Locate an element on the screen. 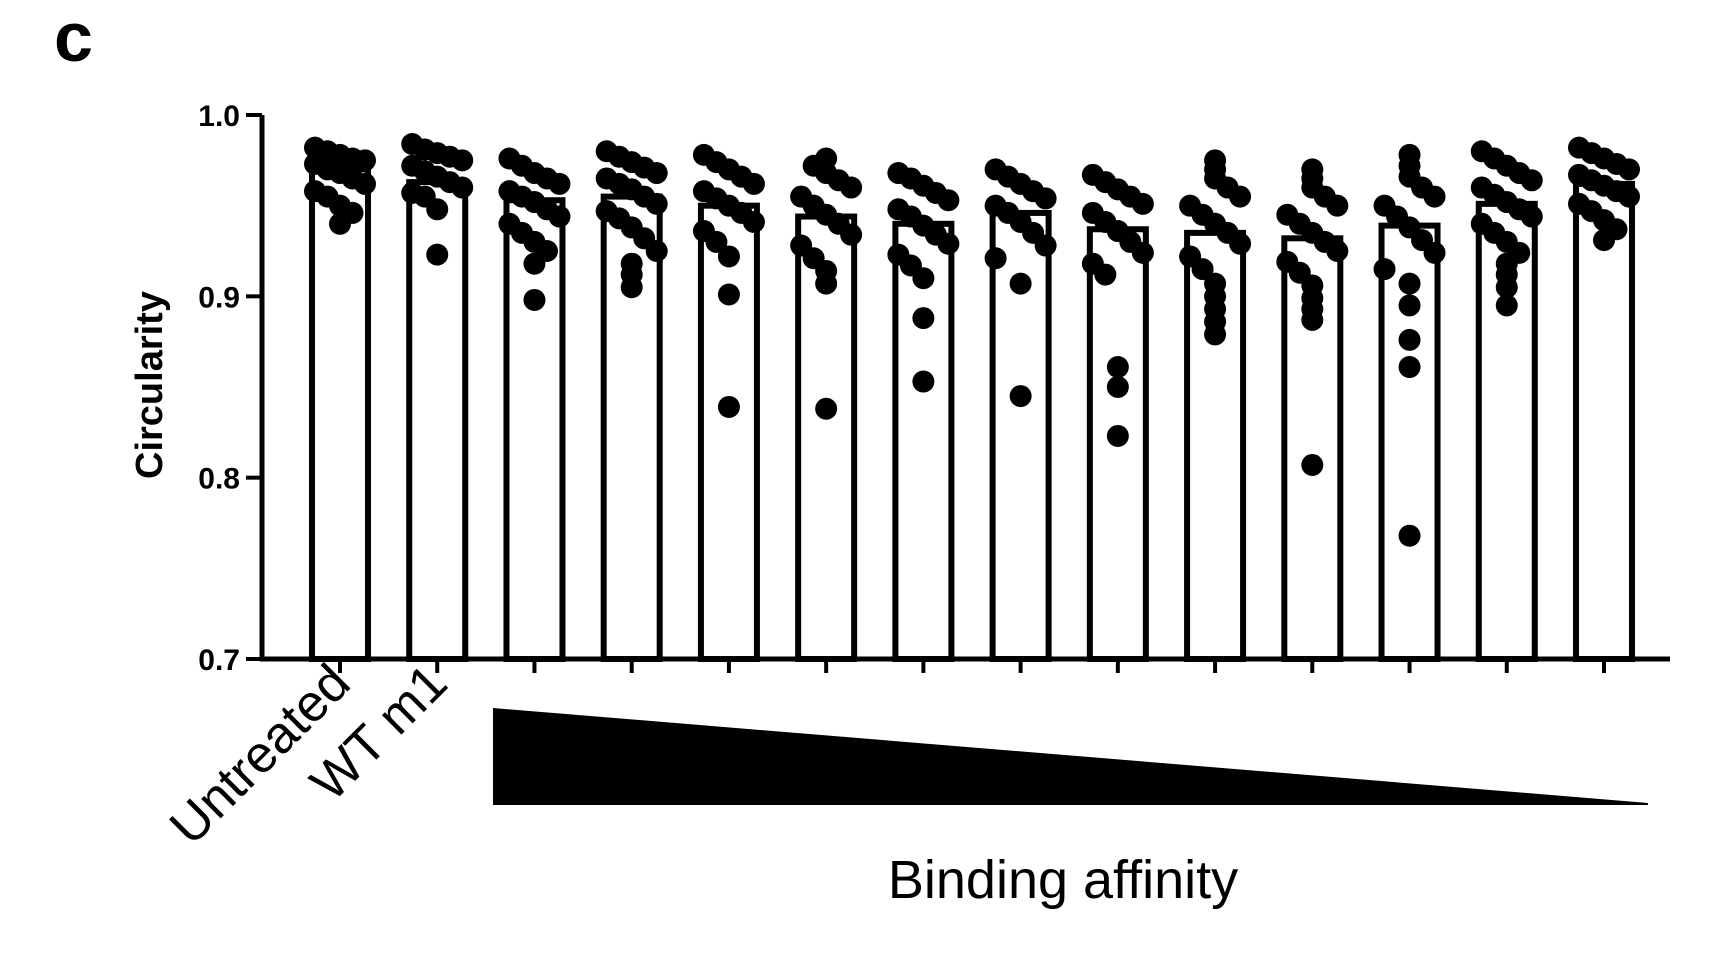 This screenshot has height=954, width=1722. y-ticks-group: 0.7 0.8 0.9 1.0 is located at coordinates (230, 388).